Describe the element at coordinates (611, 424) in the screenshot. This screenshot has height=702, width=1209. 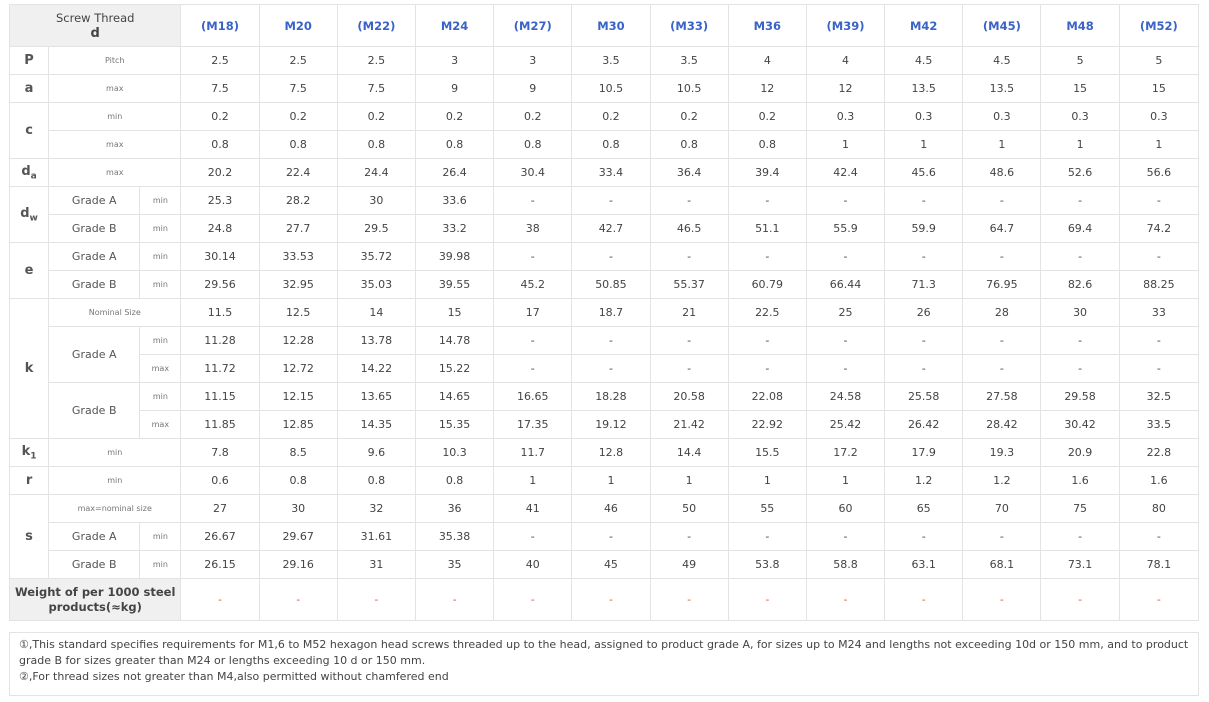
I see `value-cell: 19.12` at that location.